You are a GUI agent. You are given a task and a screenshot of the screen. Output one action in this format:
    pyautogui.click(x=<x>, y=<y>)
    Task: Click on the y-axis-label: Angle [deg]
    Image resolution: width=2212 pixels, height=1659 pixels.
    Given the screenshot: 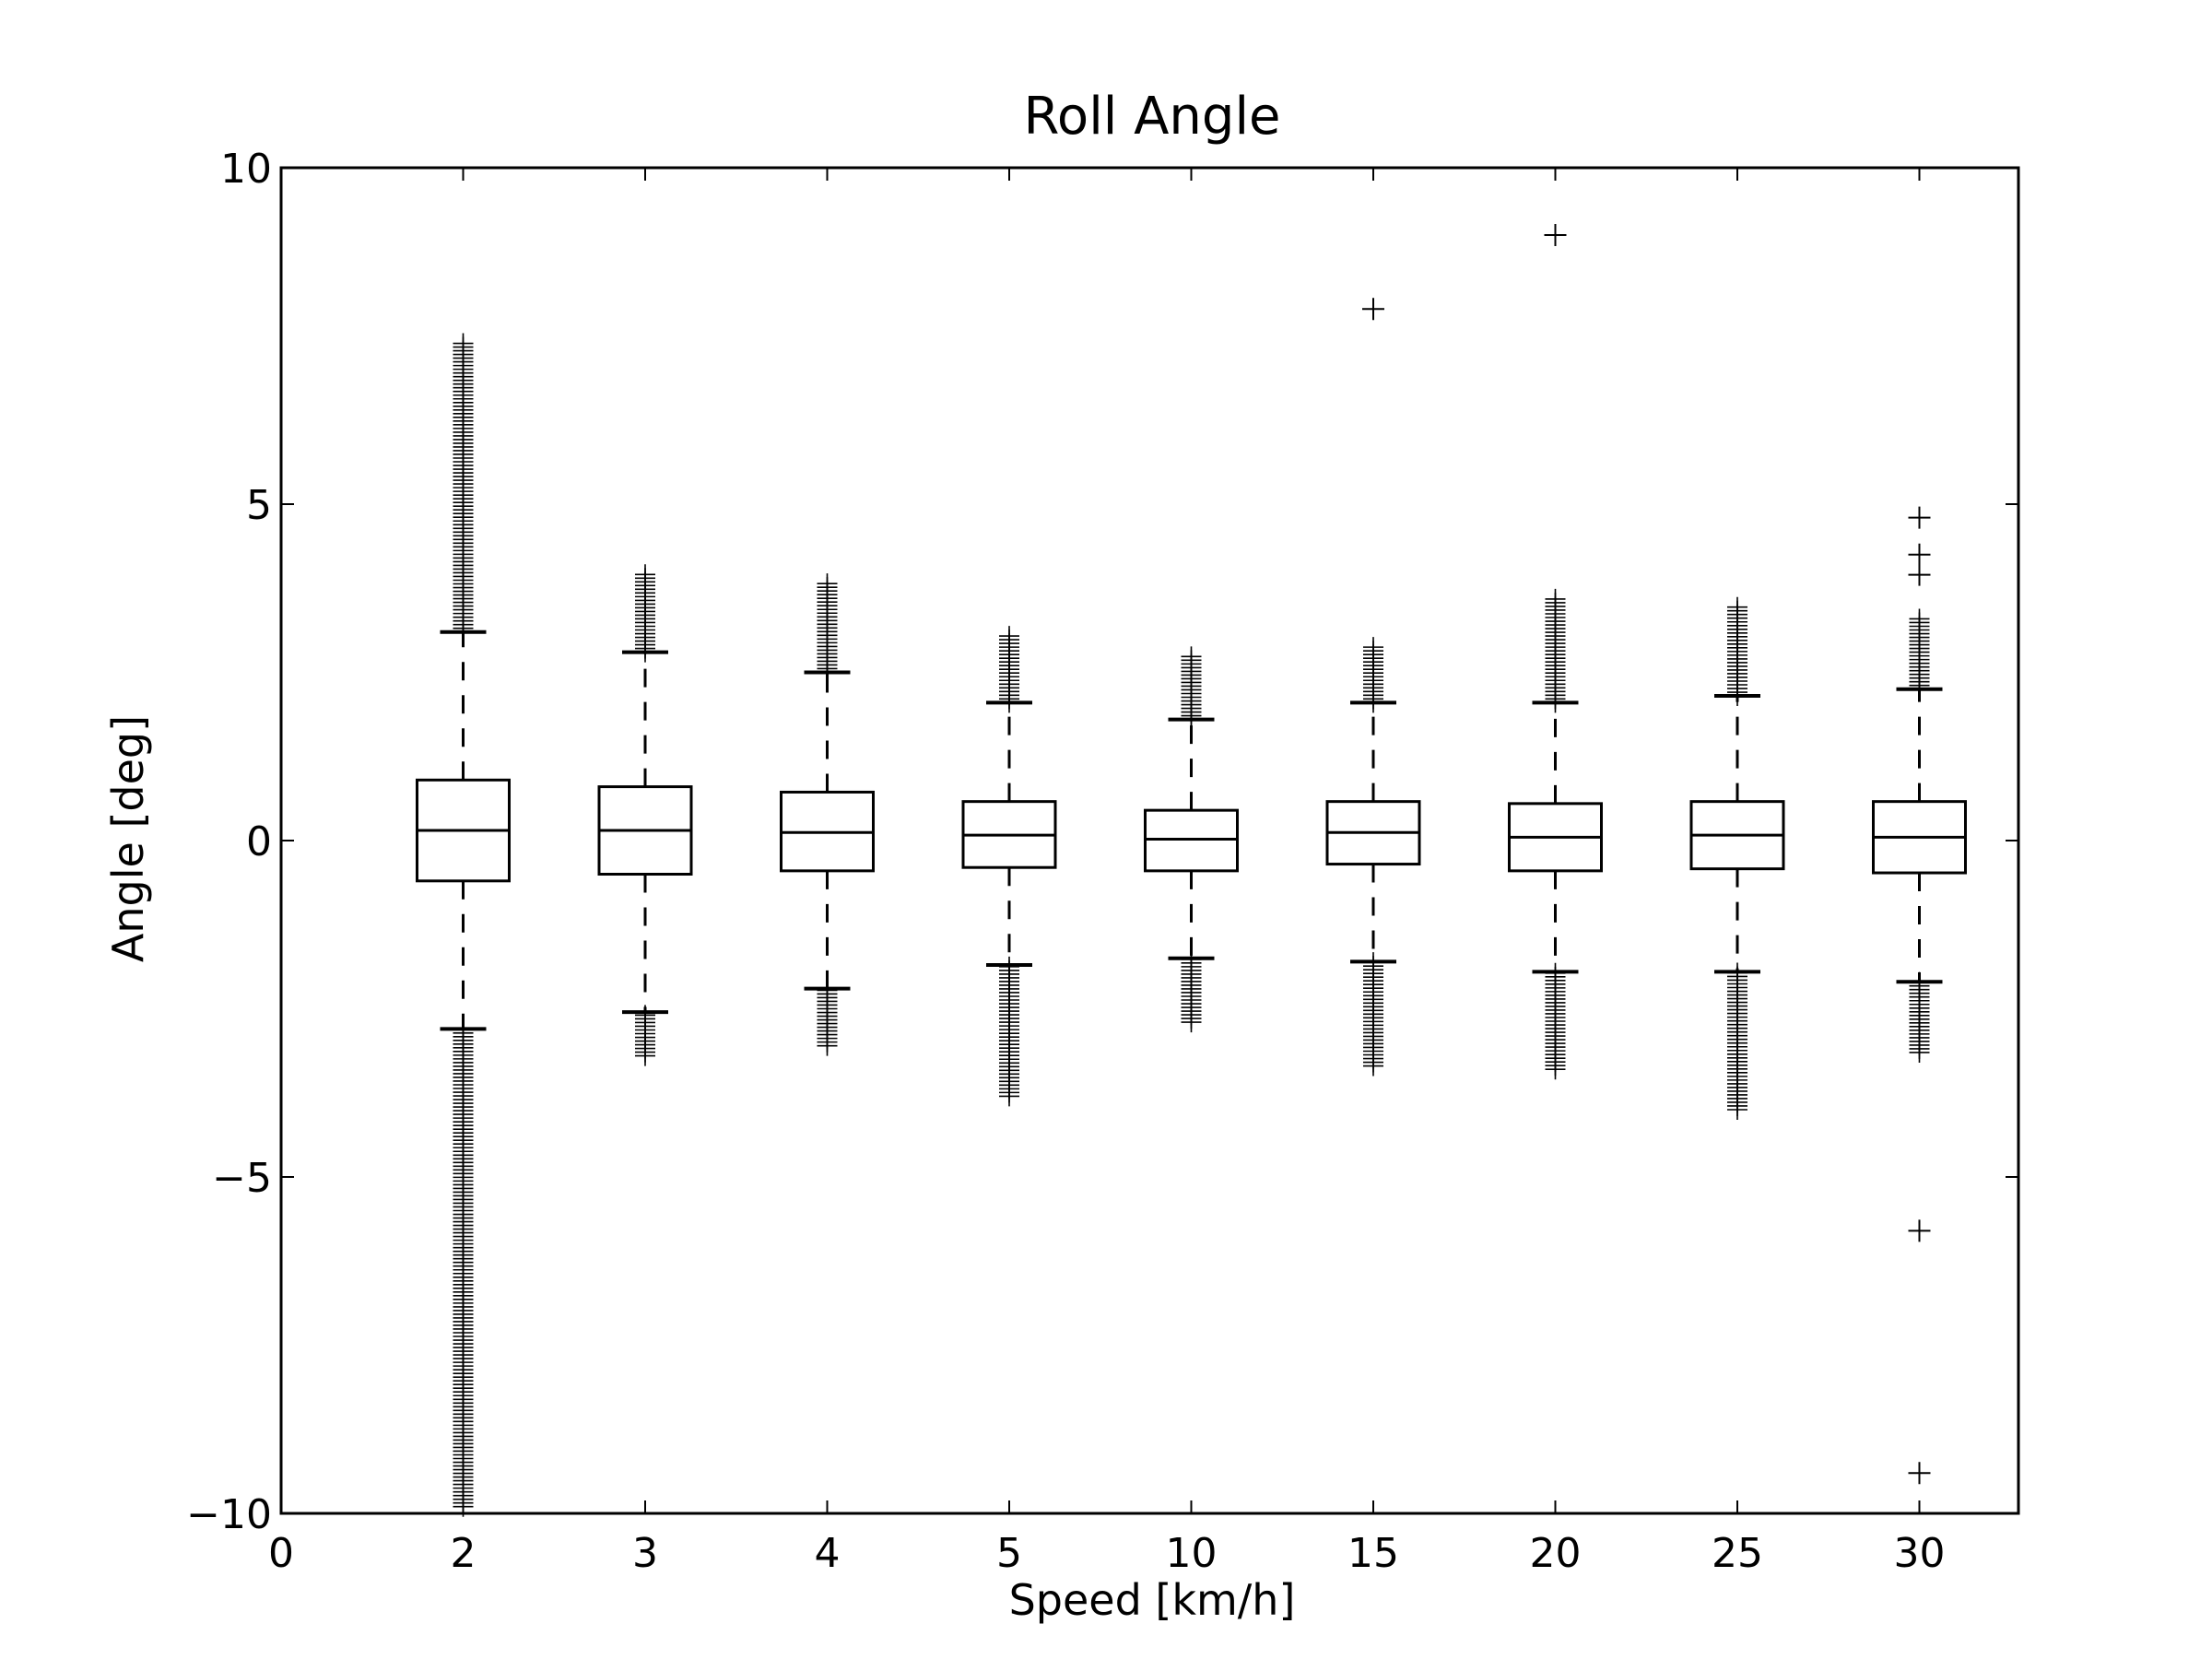 What is the action you would take?
    pyautogui.click(x=128, y=838)
    